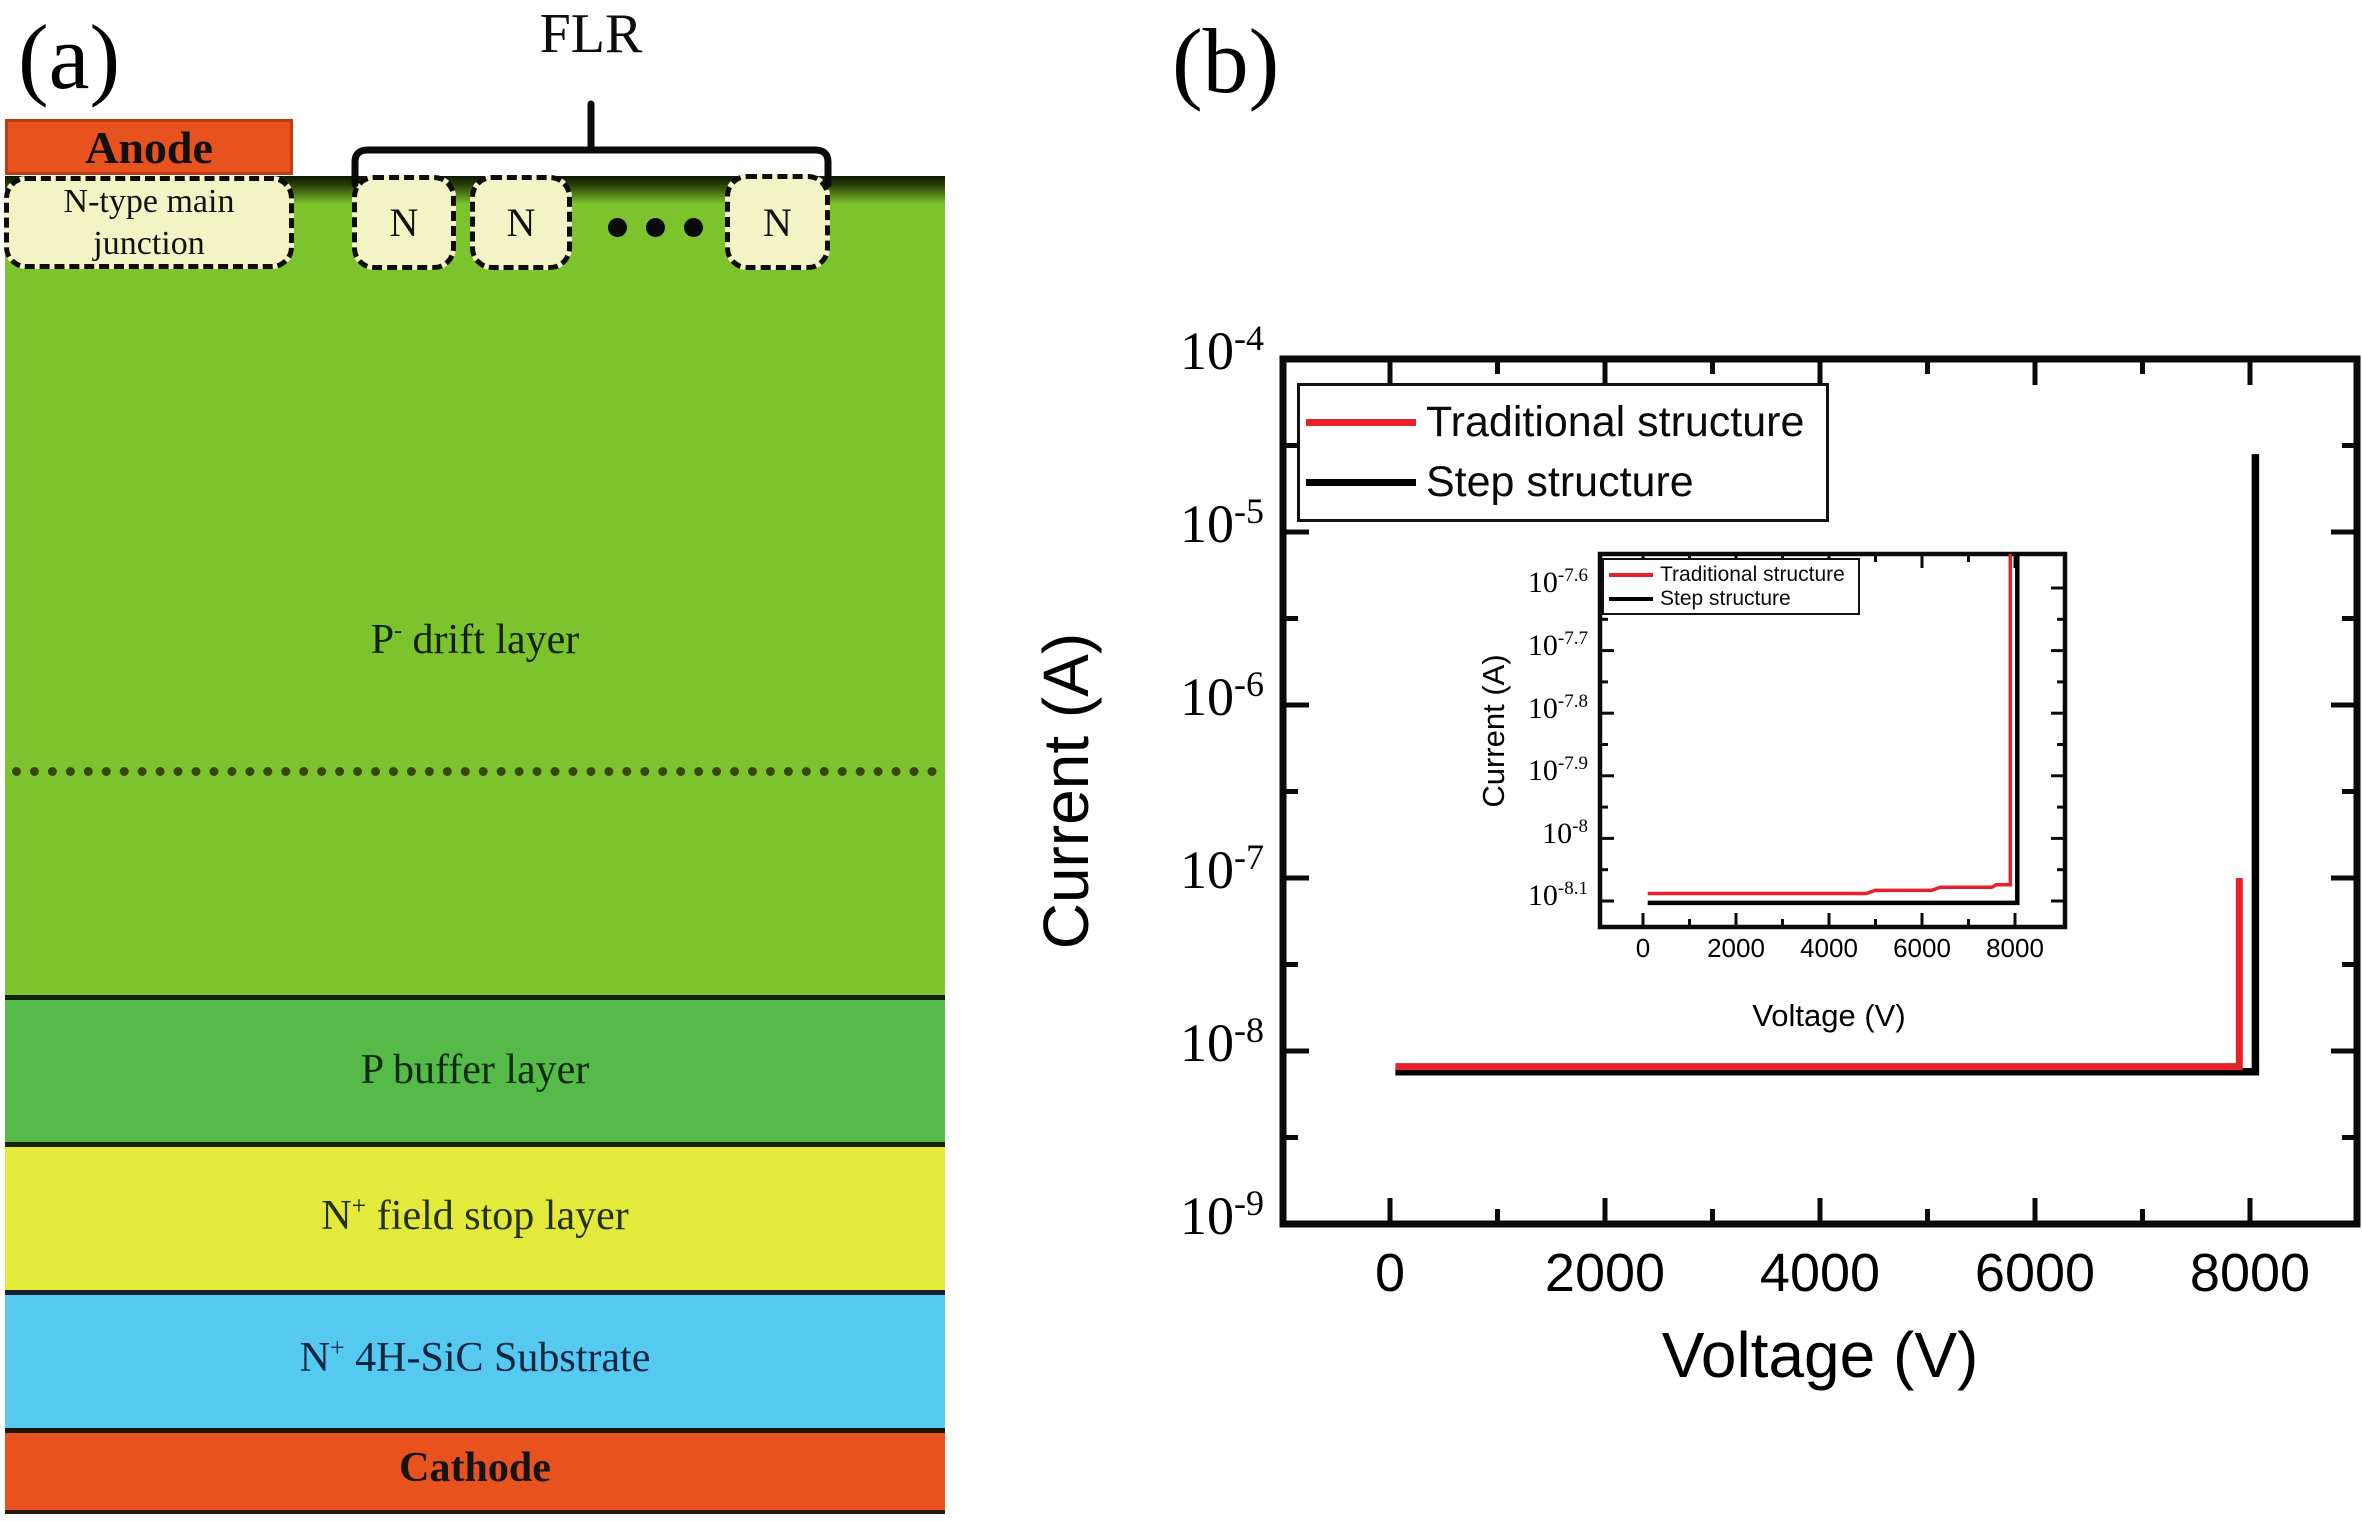  What do you see at coordinates (69, 57) in the screenshot?
I see `panel-a-label: (a)` at bounding box center [69, 57].